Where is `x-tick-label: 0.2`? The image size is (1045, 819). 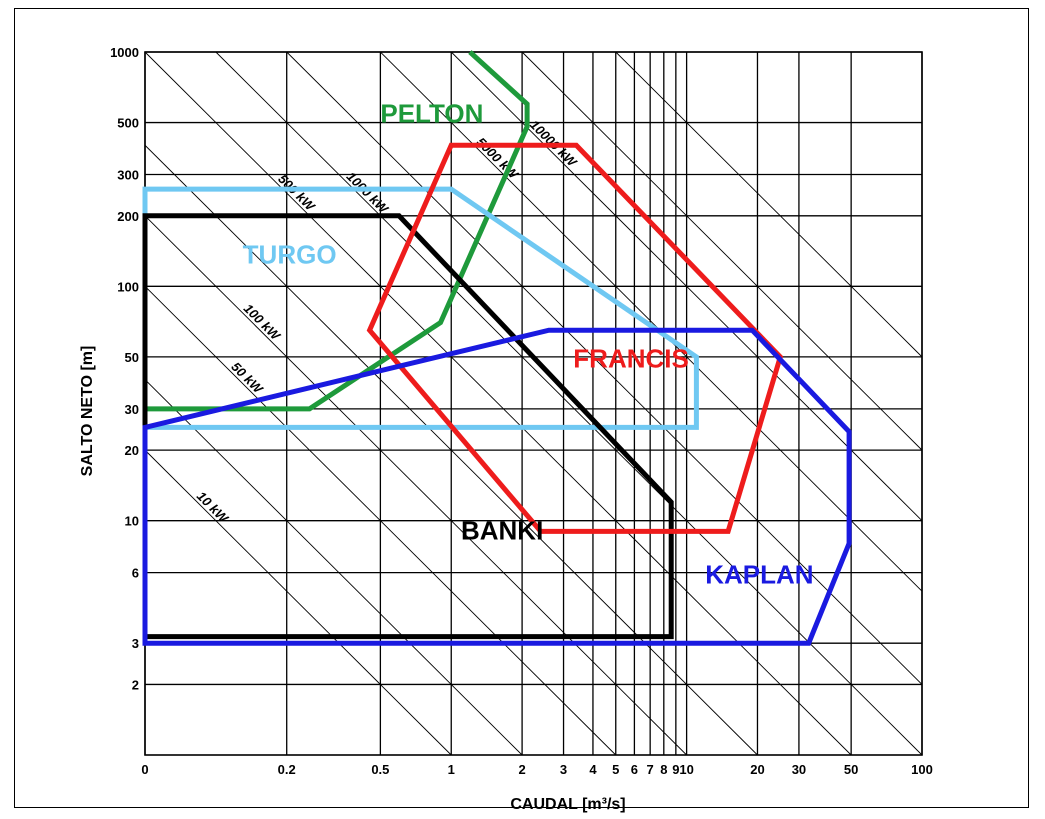
x-tick-label: 0.2 is located at coordinates (287, 769).